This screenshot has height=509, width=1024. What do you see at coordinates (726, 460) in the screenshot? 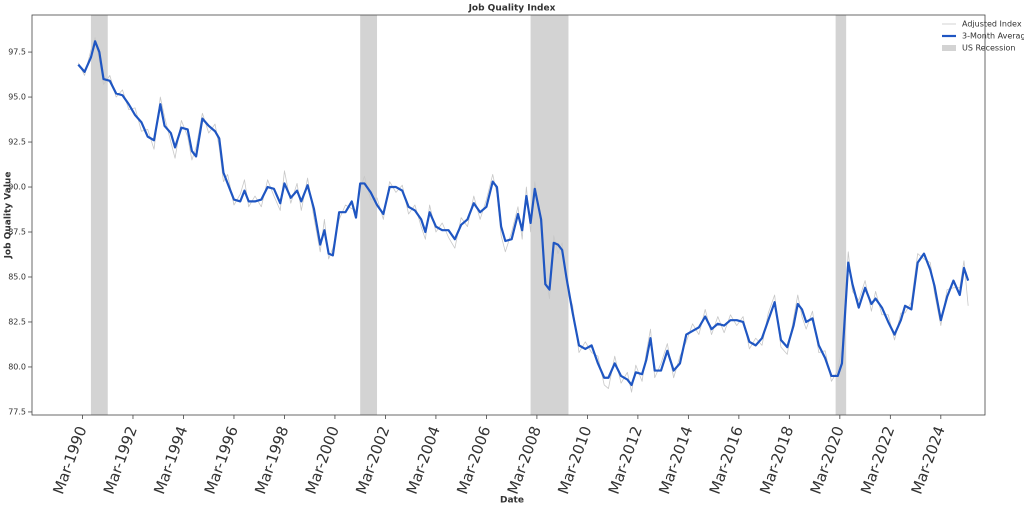
I see `x-tick-label: Mar-2016` at bounding box center [726, 460].